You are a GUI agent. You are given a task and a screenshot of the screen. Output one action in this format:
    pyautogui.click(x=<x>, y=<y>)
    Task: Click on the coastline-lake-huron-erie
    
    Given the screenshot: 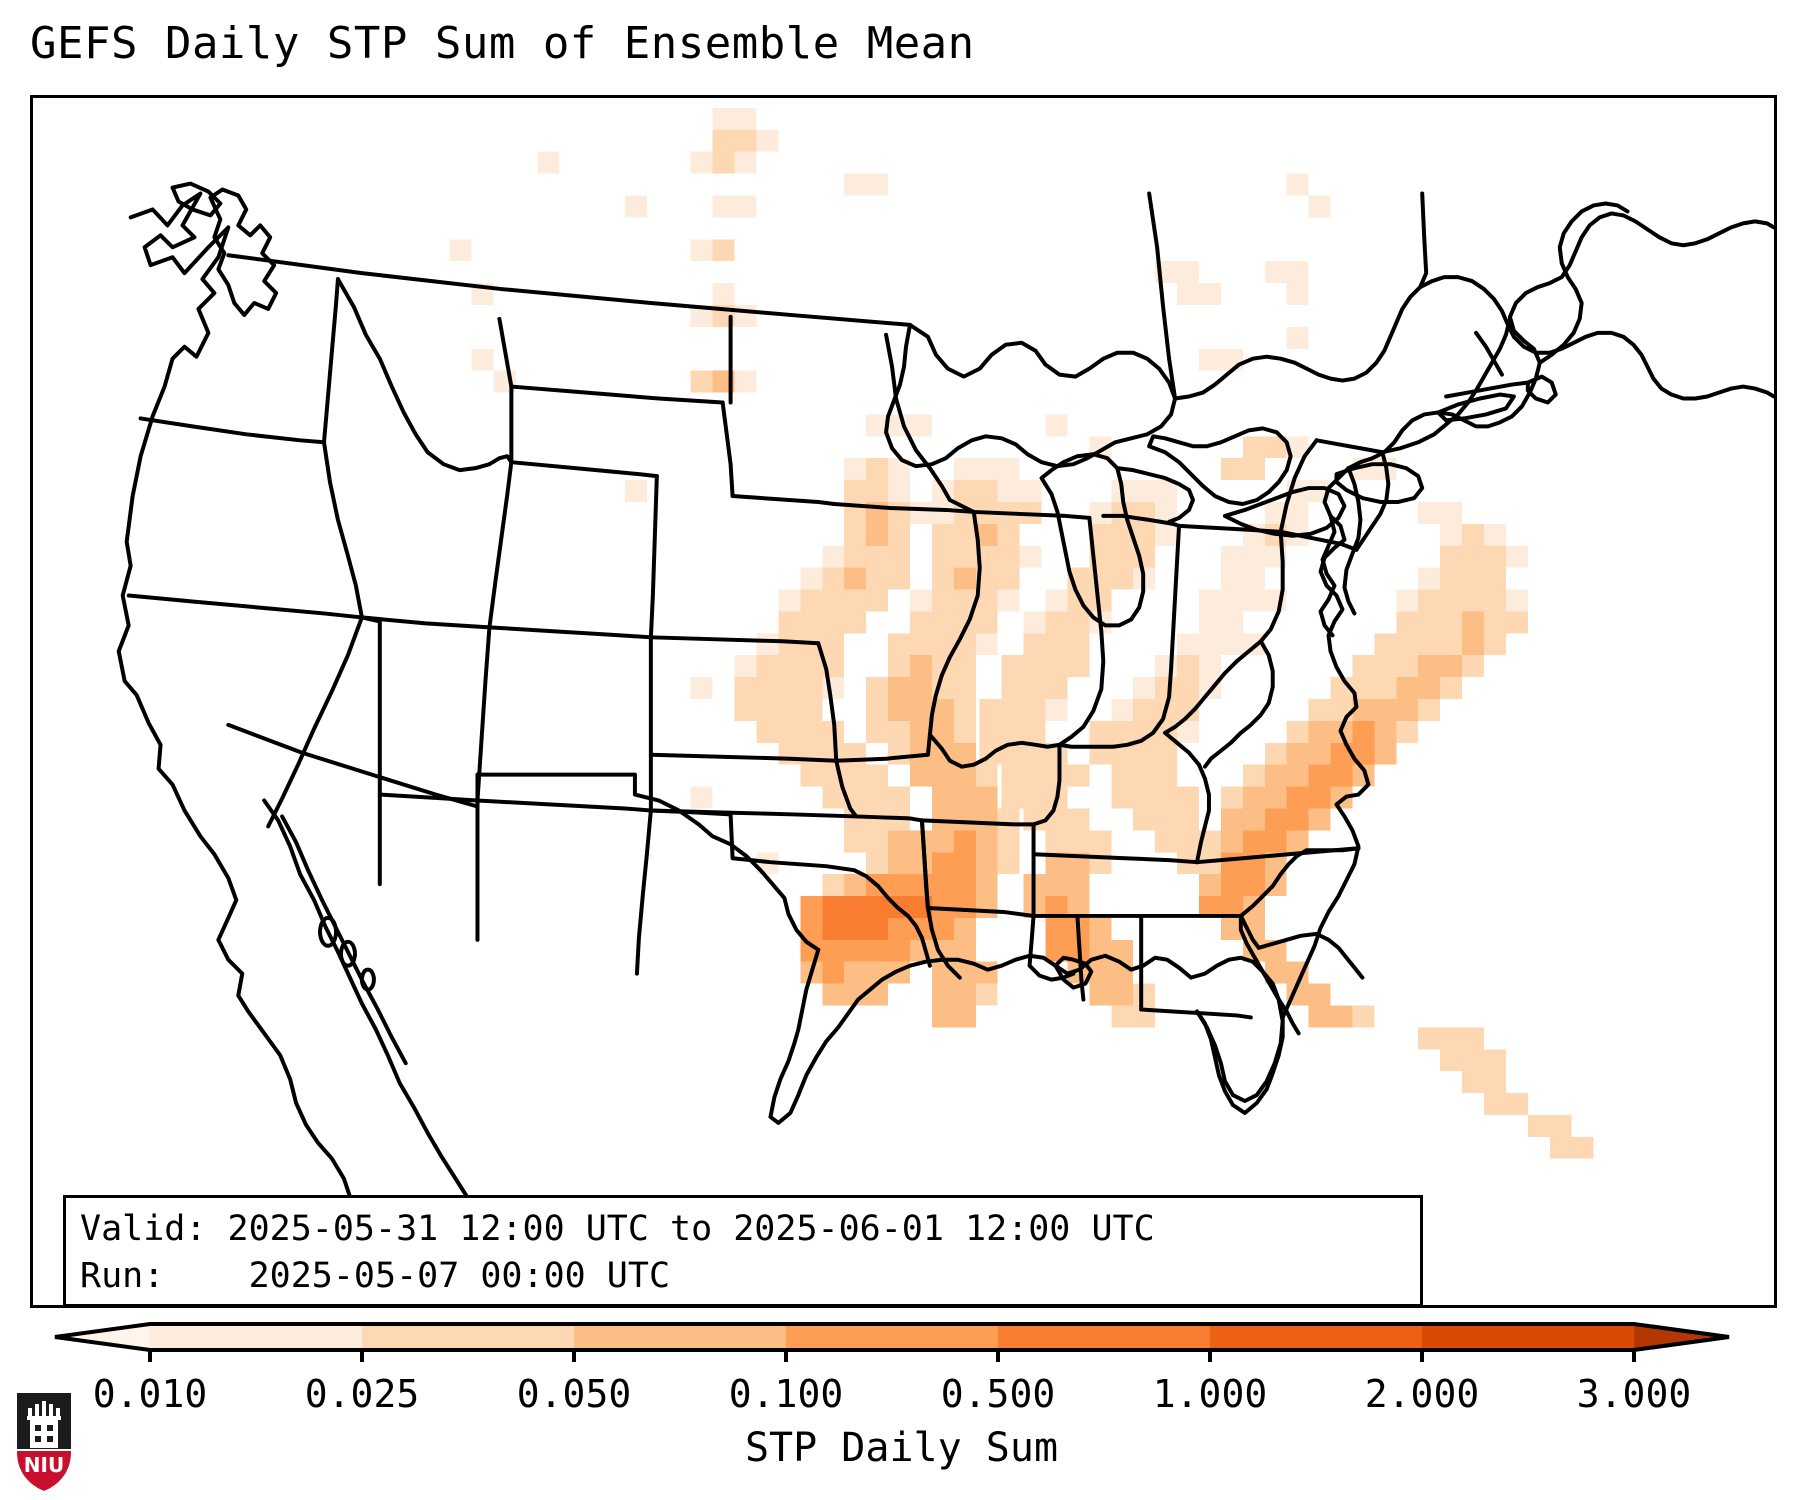 What is the action you would take?
    pyautogui.click(x=1220, y=466)
    